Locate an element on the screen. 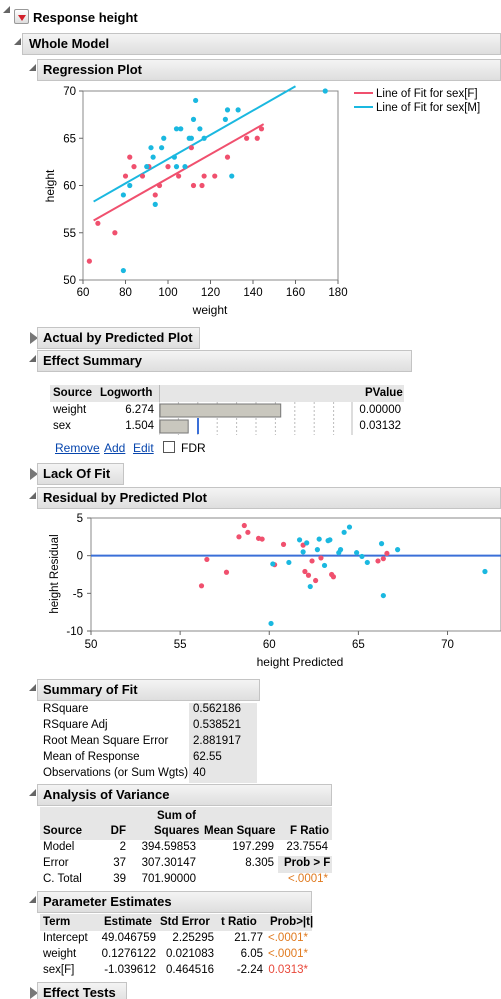  section-parameter-estimates: Parameter Estimates is located at coordinates (174, 902).